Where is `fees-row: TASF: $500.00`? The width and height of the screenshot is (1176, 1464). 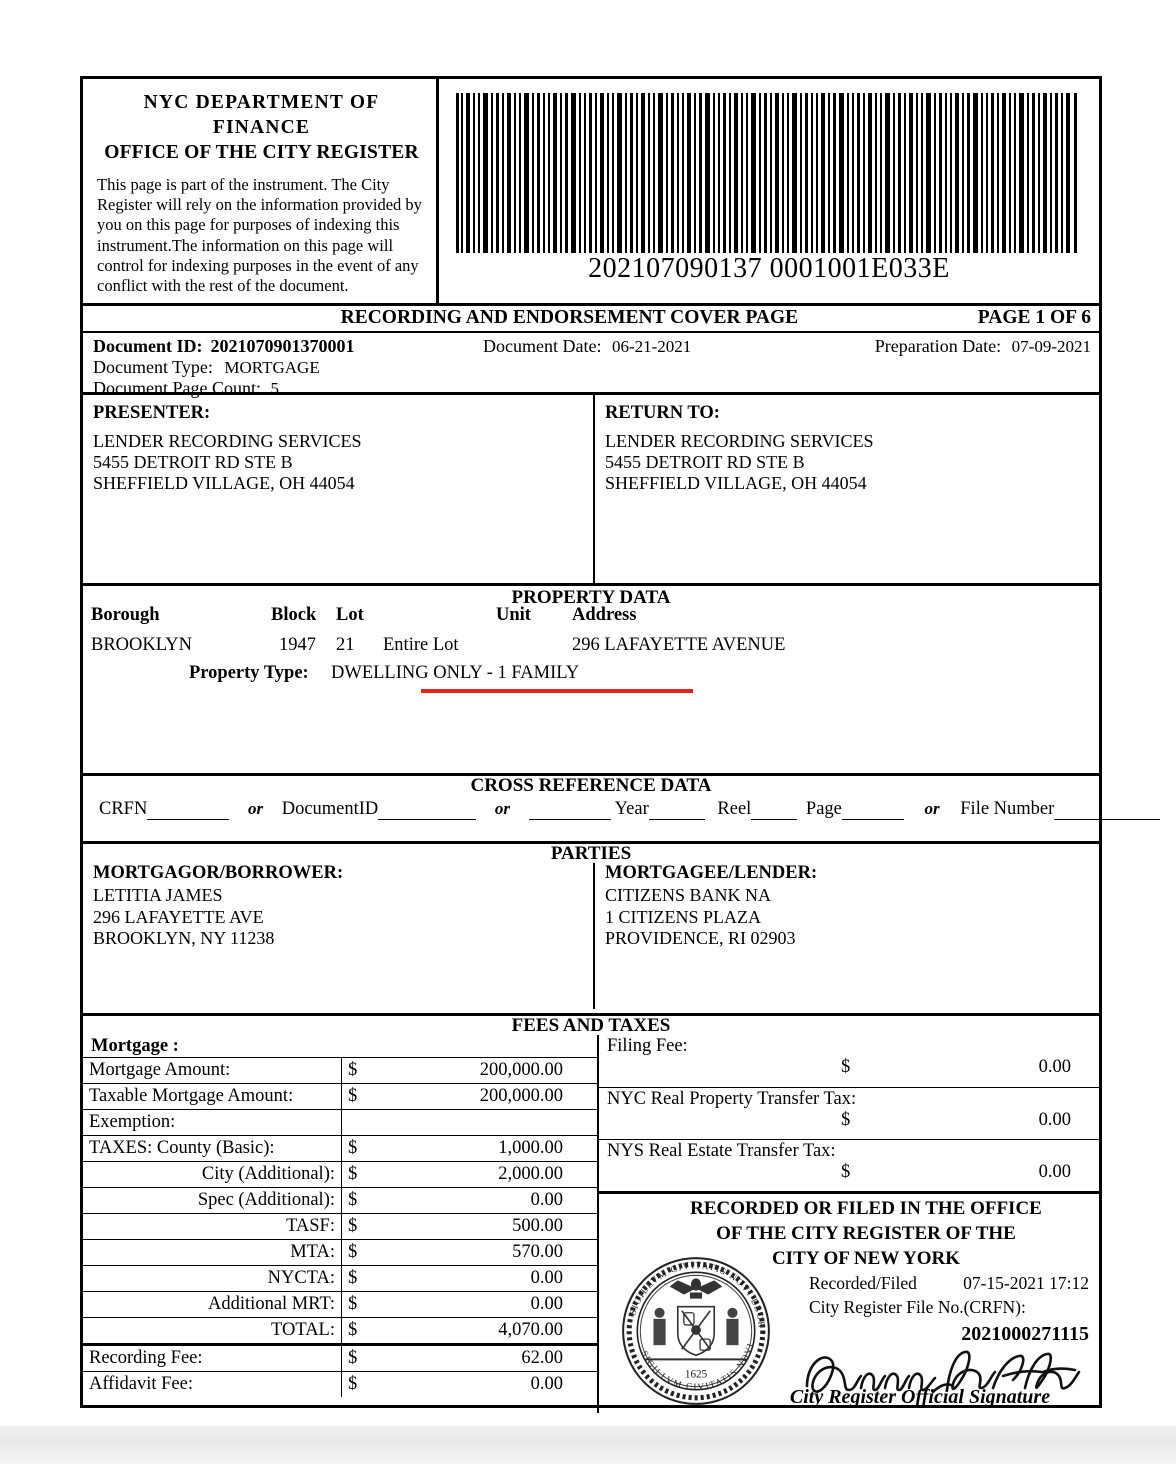
fees-row: TASF: $500.00 is located at coordinates (340, 1226).